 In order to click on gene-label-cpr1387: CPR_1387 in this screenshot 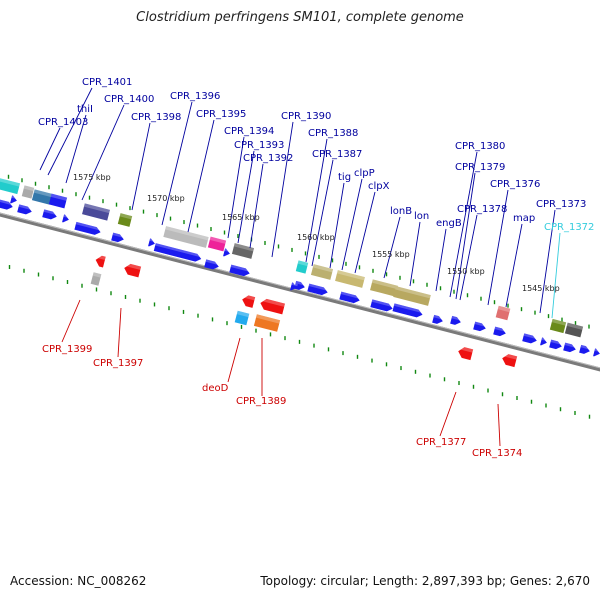, I will do `click(337, 154)`.